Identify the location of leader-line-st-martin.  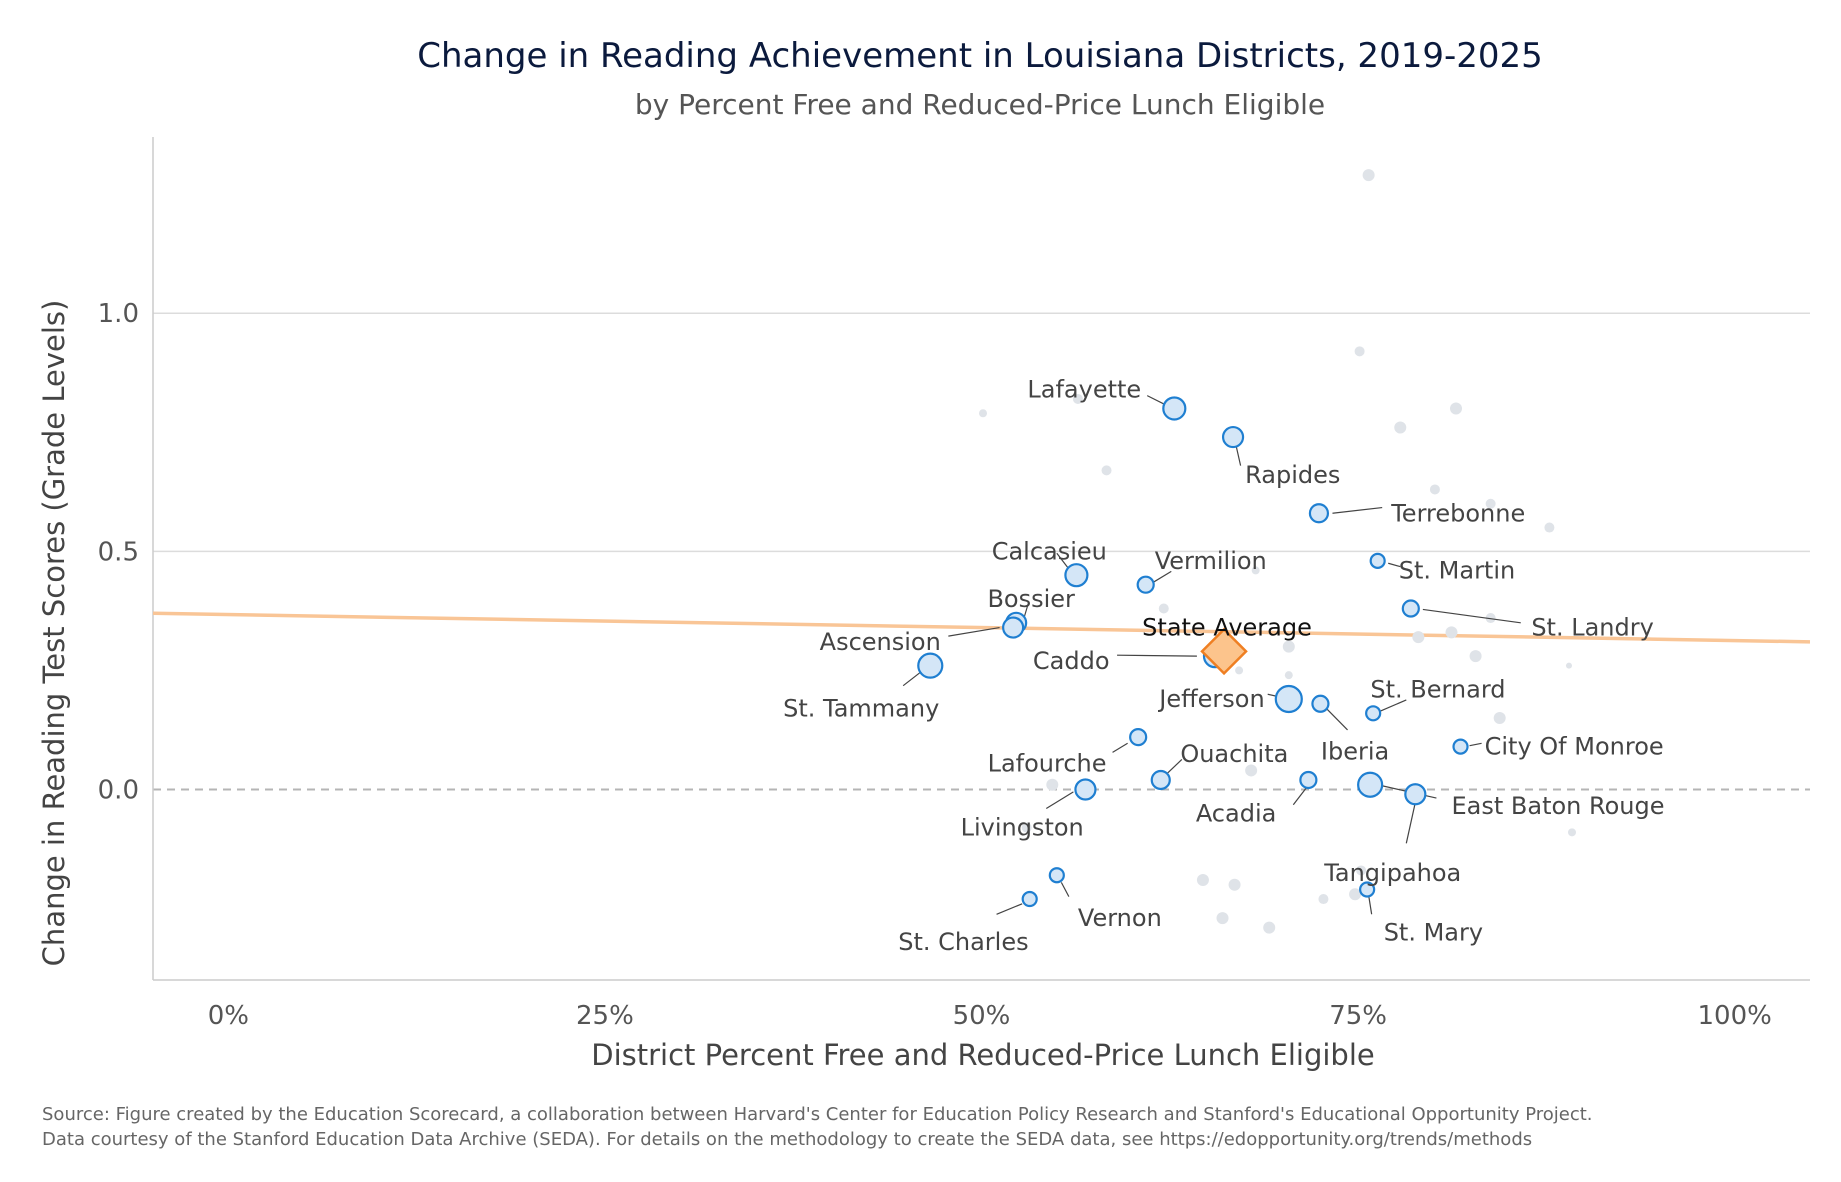
(1394, 565).